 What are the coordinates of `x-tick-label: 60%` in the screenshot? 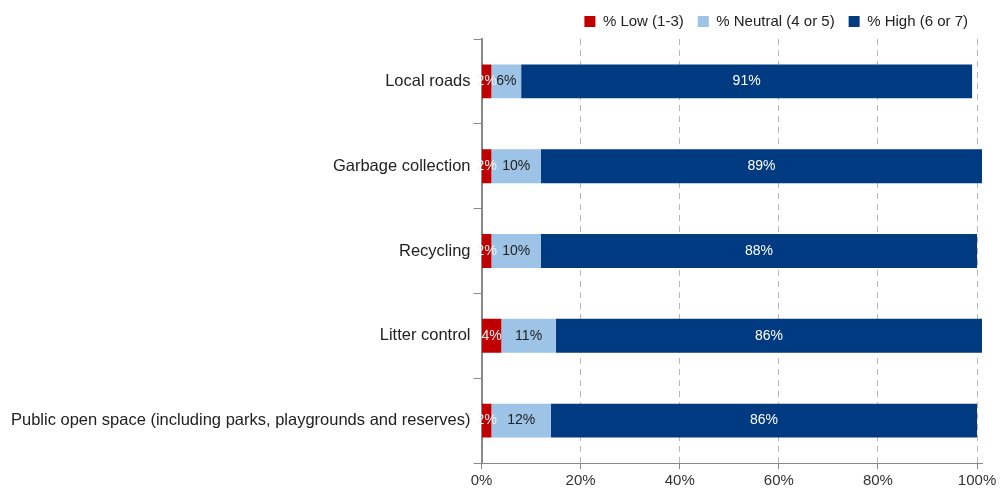 It's located at (778, 480).